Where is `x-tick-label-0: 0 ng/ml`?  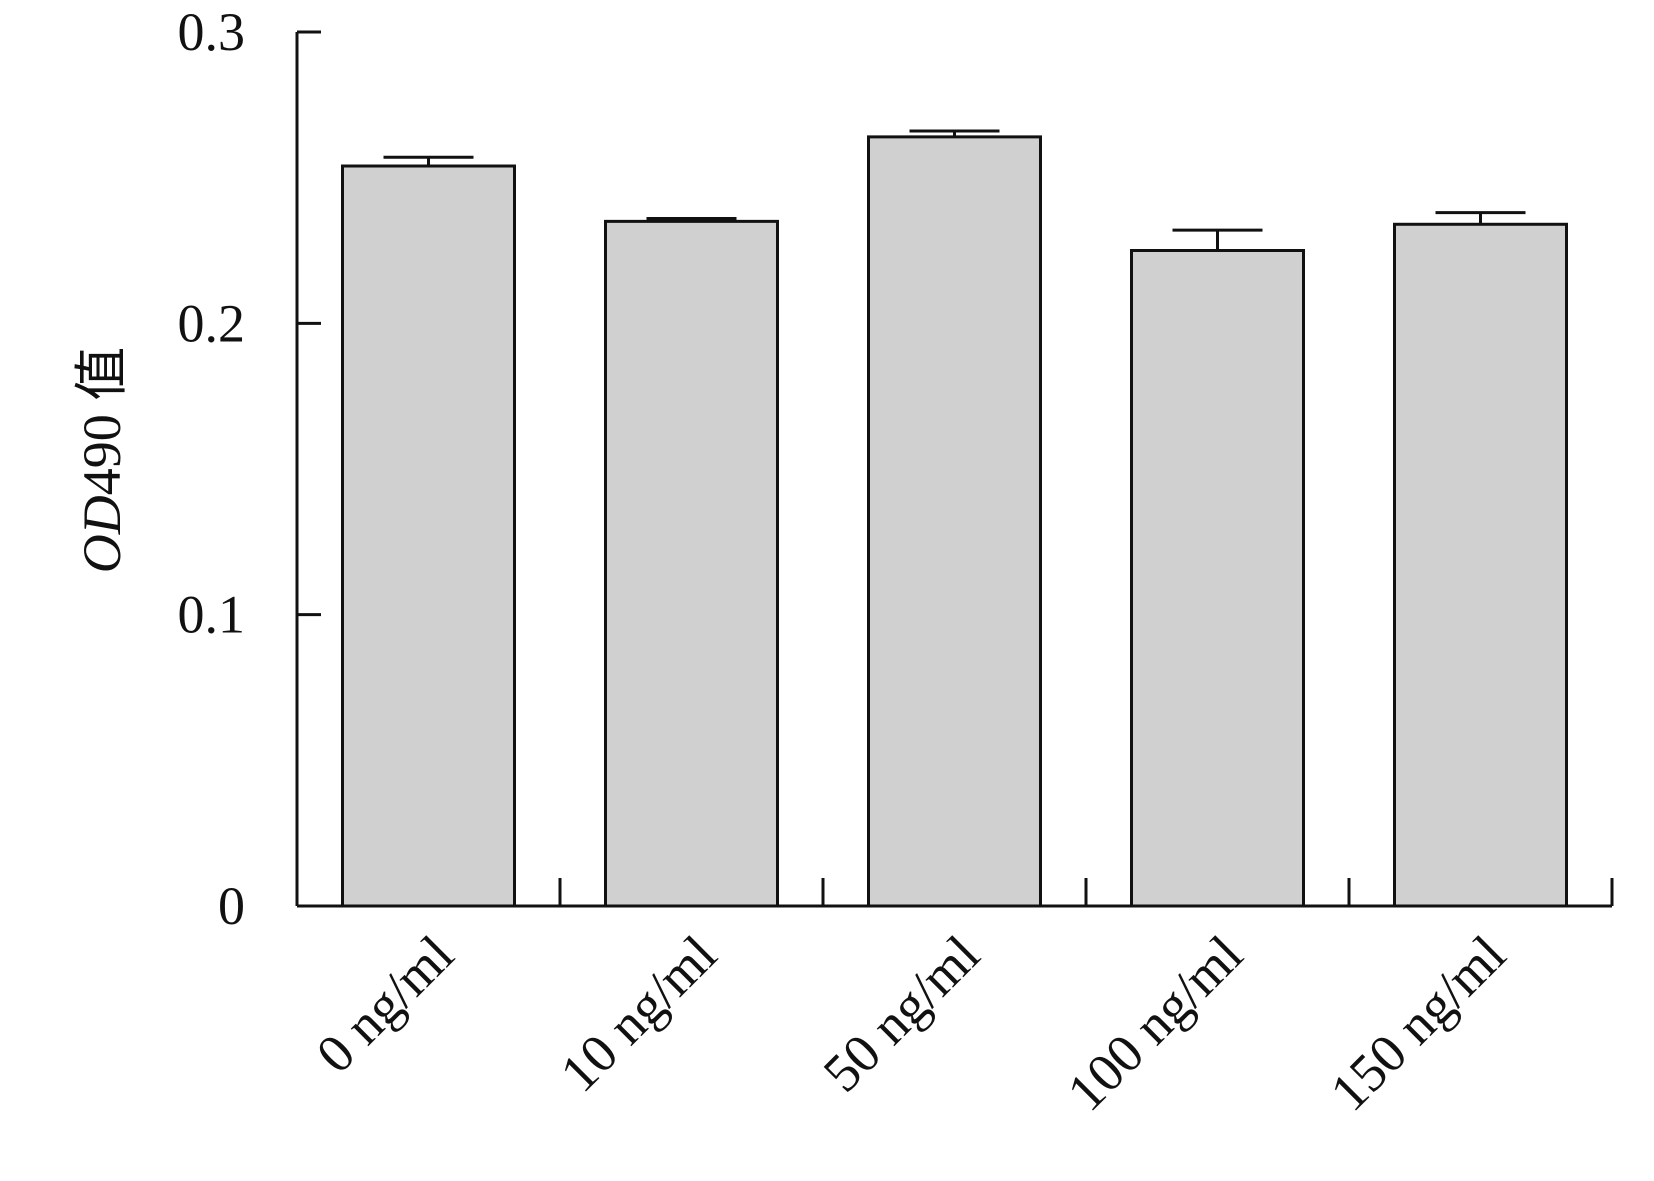
x-tick-label-0: 0 ng/ml is located at coordinates (385, 1004).